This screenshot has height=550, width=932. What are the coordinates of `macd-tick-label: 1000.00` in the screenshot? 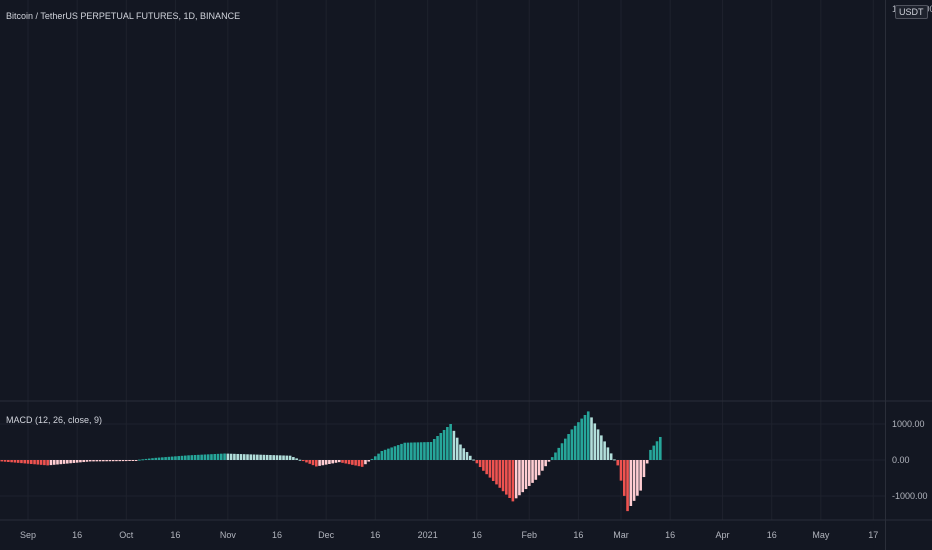 It's located at (908, 424).